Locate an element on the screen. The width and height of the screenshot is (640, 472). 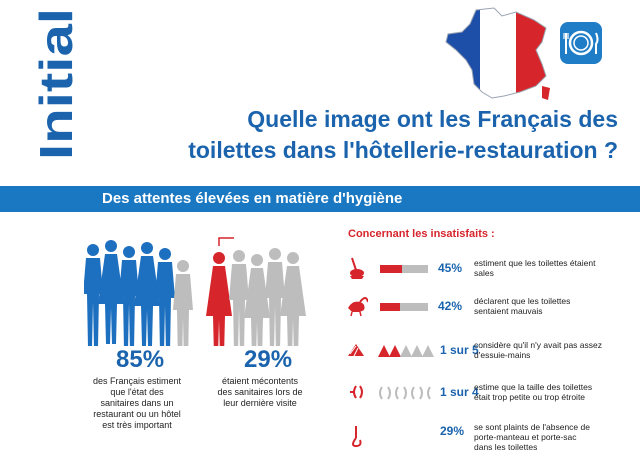
row-description: estiment que les toilettes étaient sales is located at coordinates (535, 268).